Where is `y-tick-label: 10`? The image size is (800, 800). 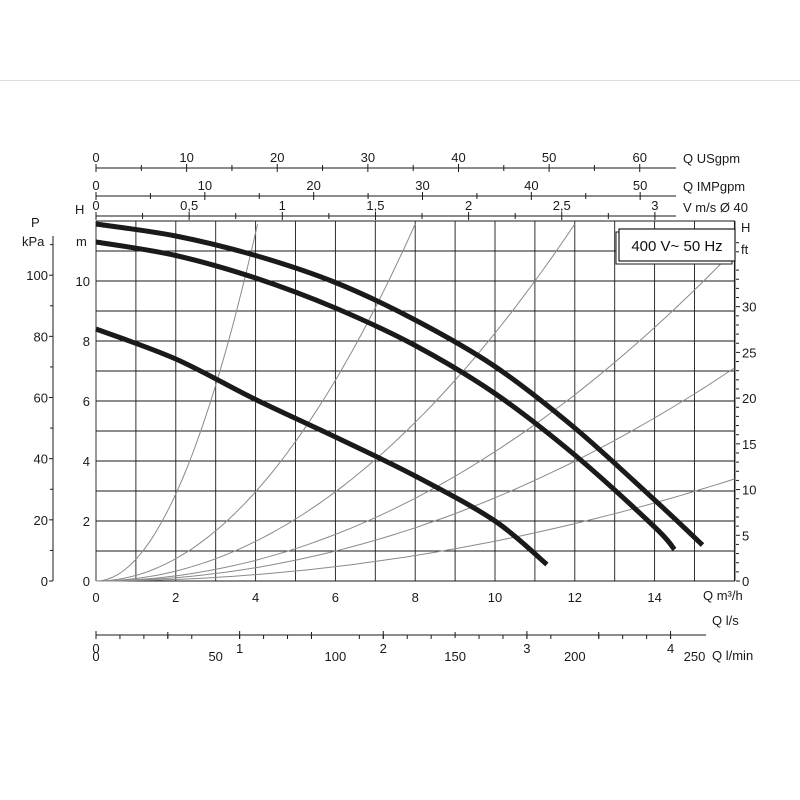 y-tick-label: 10 is located at coordinates (83, 281).